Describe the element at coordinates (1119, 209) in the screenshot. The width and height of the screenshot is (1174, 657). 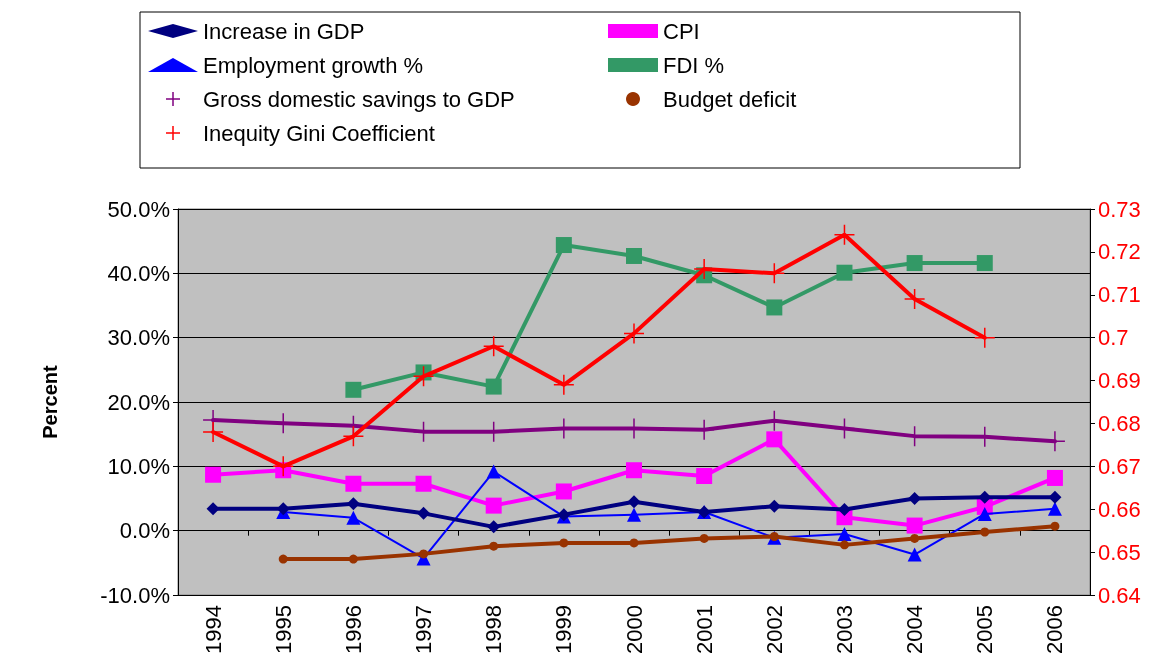
I see `y2-tick-label: 0.73` at that location.